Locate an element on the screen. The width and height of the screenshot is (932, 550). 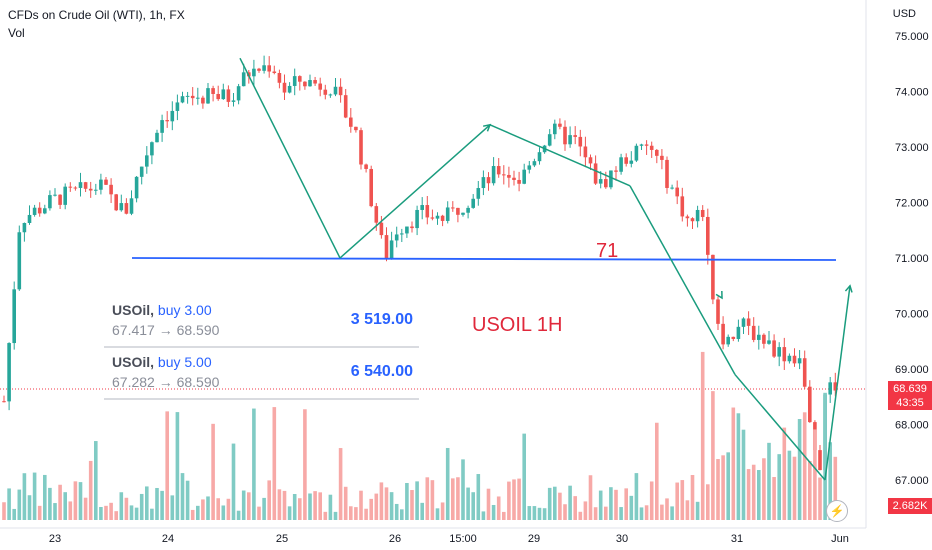
lightning-icon: ⚡ is located at coordinates (837, 511).